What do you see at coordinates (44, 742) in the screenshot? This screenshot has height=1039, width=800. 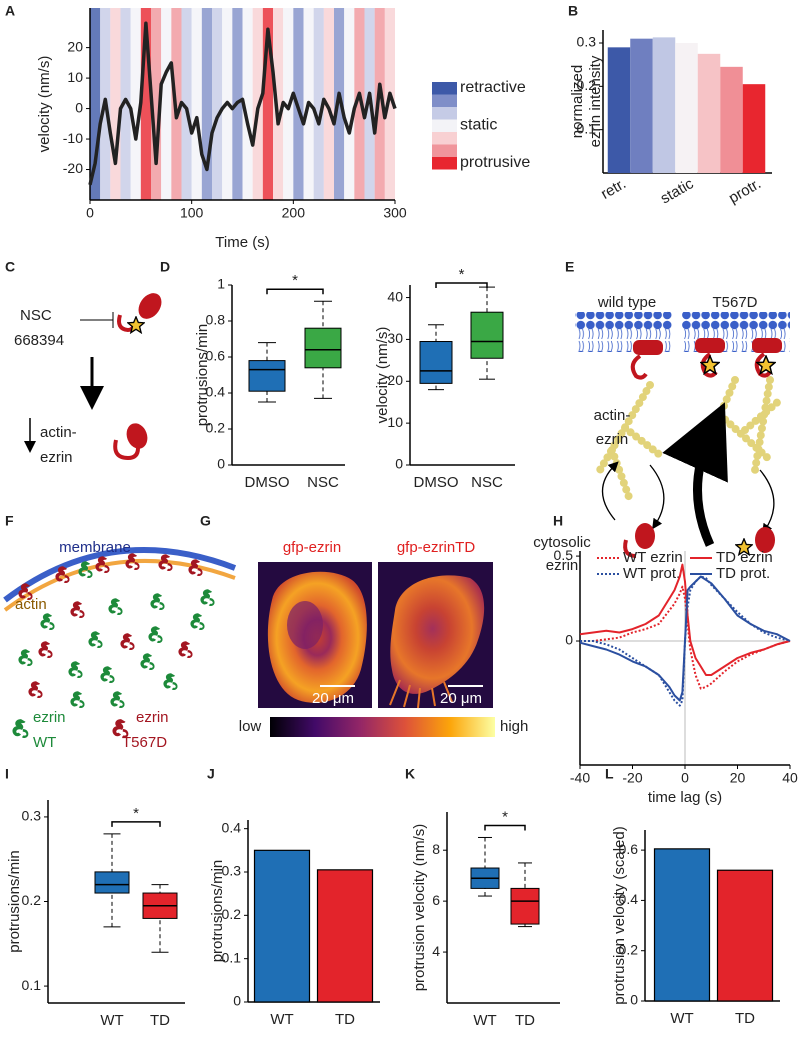 I see `legend-label: WT` at bounding box center [44, 742].